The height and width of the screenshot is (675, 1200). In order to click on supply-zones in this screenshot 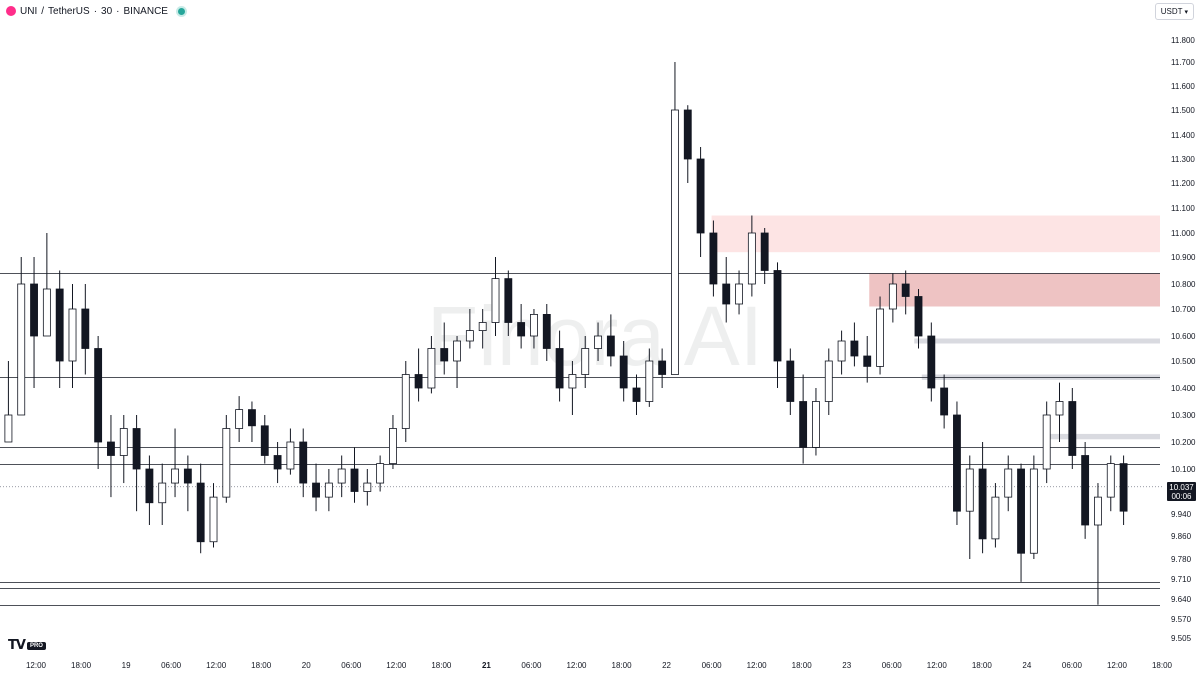, I will do `click(935, 327)`.